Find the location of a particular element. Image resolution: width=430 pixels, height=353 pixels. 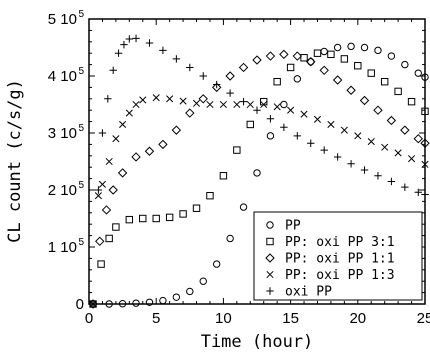

y-tick-mantissa: 3 10 is located at coordinates (62, 133).